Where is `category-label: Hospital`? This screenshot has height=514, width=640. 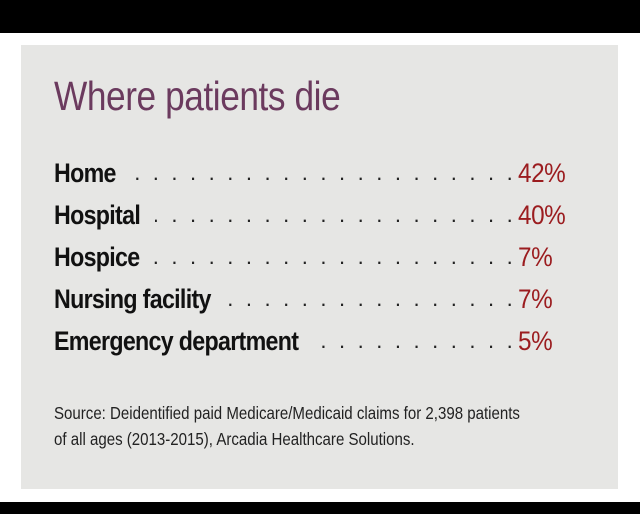
category-label: Hospital is located at coordinates (97, 215).